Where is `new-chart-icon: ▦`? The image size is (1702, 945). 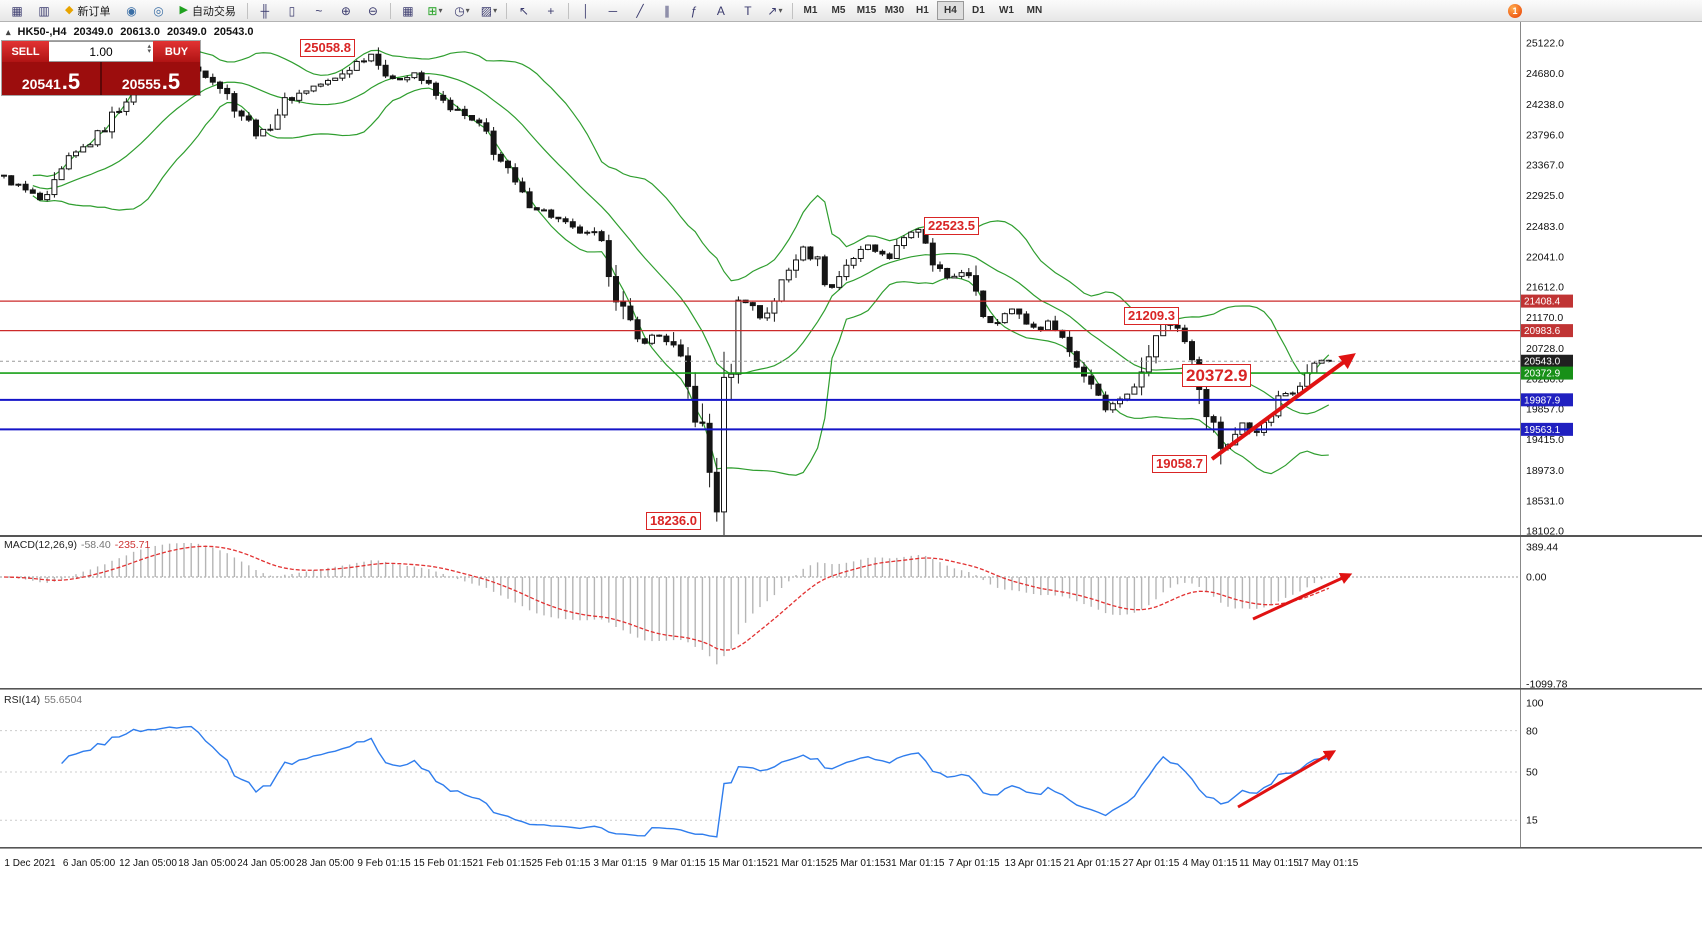
new-chart-icon: ▦ is located at coordinates (17, 11).